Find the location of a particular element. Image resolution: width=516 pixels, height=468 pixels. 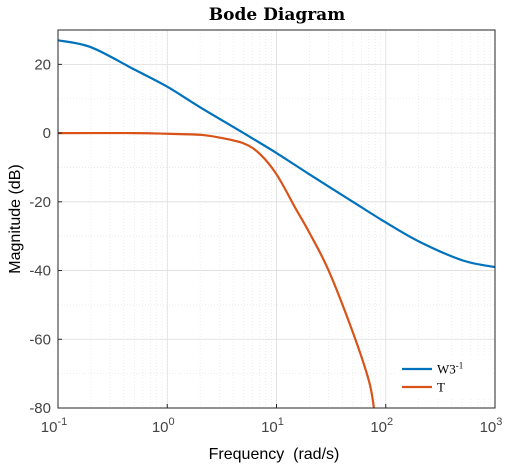

legend-label: T is located at coordinates (441, 387).